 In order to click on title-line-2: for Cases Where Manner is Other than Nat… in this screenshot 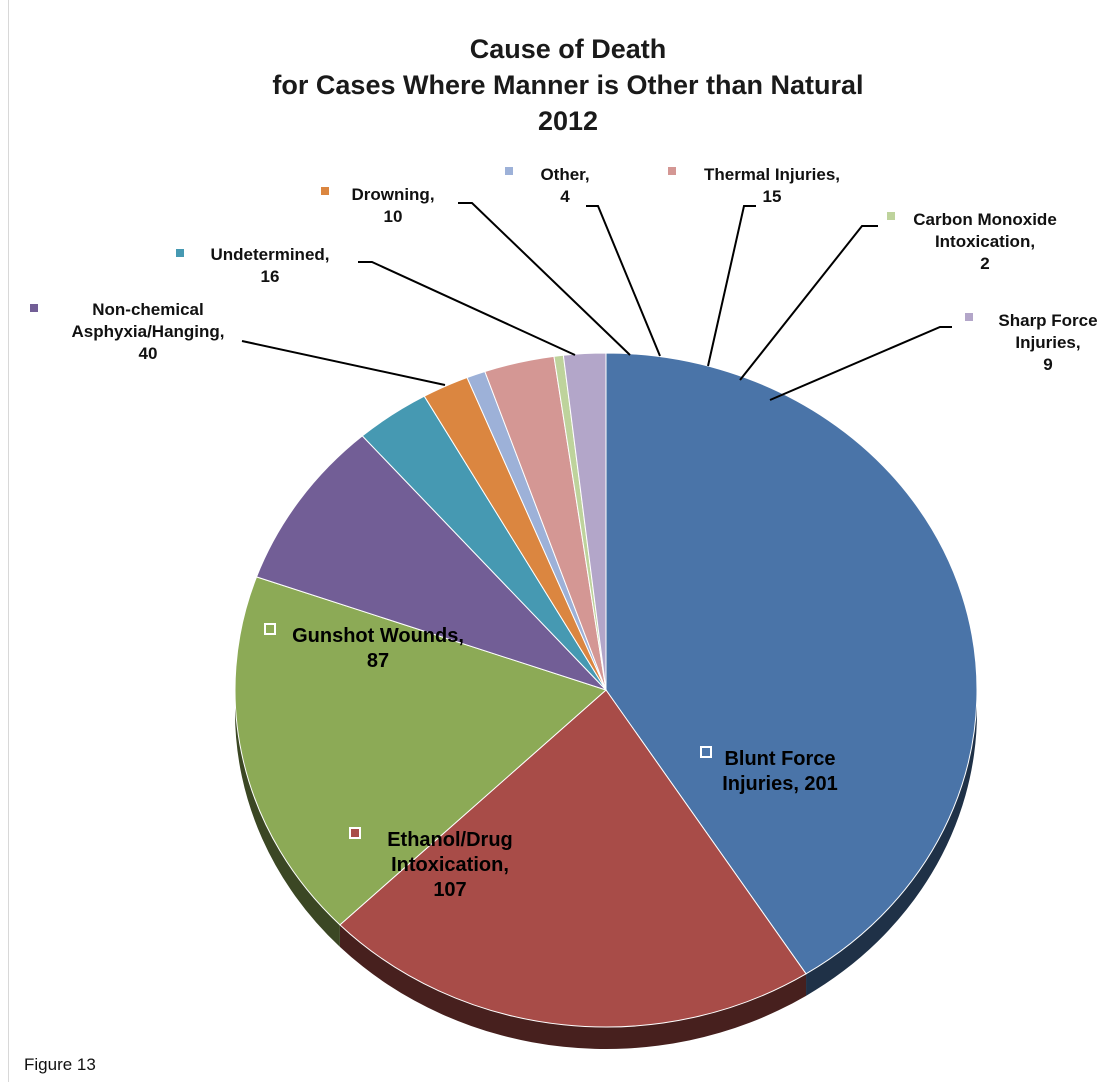, I will do `click(567, 85)`.